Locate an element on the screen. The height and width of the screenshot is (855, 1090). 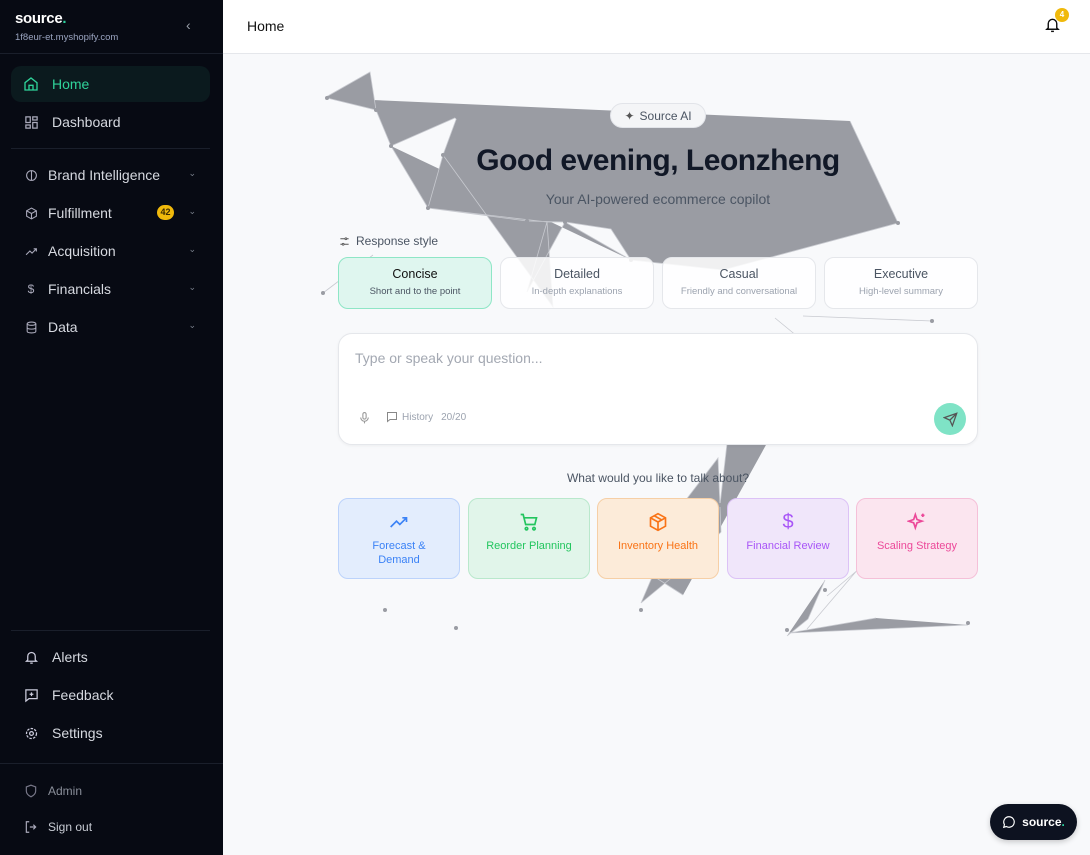
microphone-button is located at coordinates (364, 420).